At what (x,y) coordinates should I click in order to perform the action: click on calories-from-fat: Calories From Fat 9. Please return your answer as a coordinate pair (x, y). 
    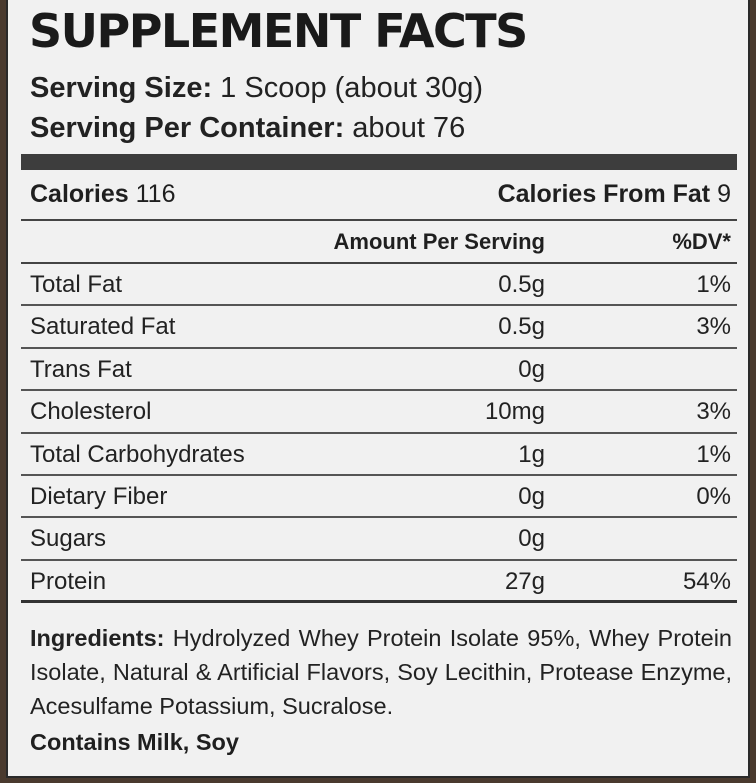
    Looking at the image, I should click on (614, 194).